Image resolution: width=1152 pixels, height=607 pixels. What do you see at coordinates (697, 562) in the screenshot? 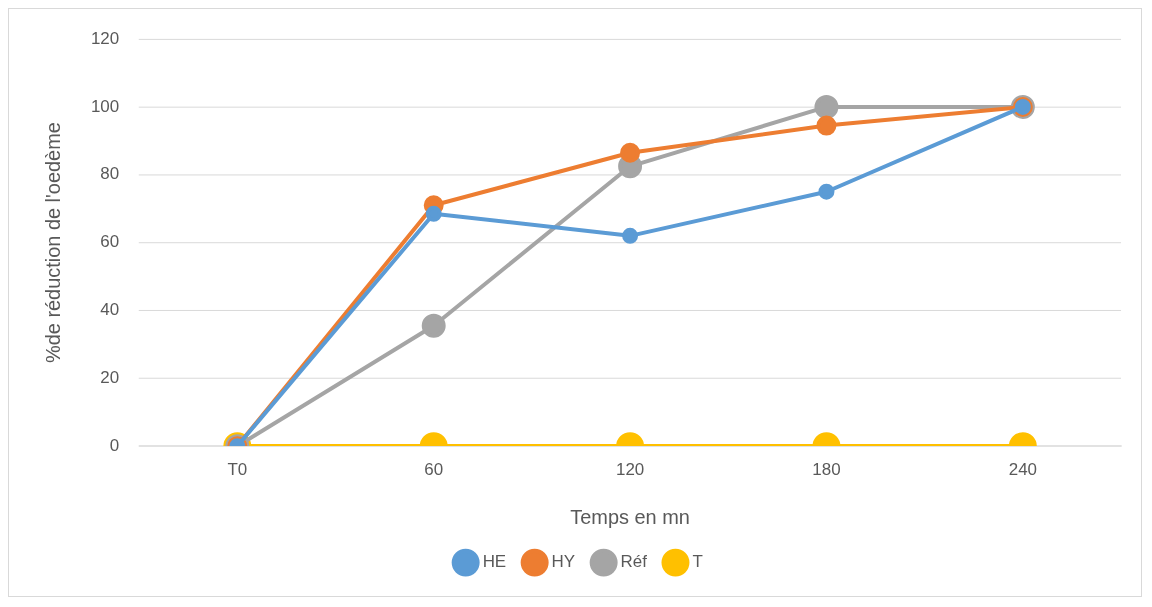
I see `legend-label: T` at bounding box center [697, 562].